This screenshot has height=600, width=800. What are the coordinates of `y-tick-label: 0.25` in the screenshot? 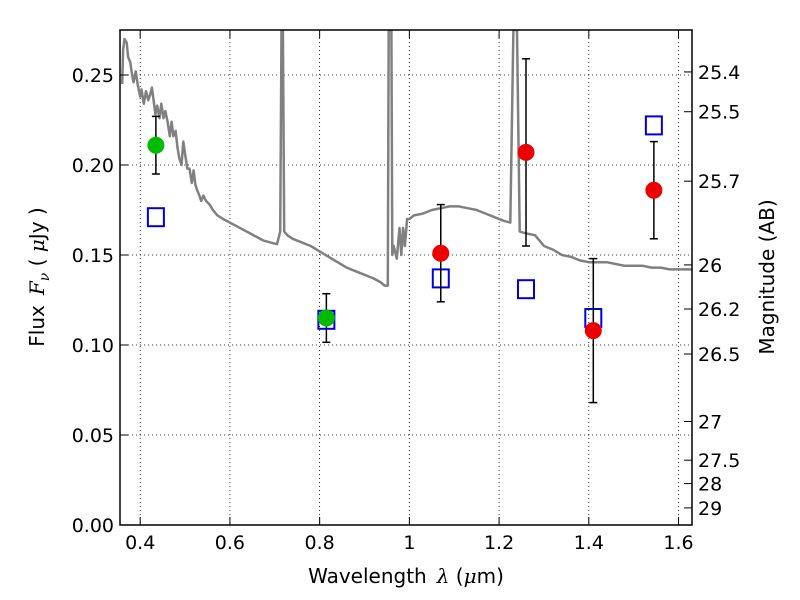 It's located at (93, 76).